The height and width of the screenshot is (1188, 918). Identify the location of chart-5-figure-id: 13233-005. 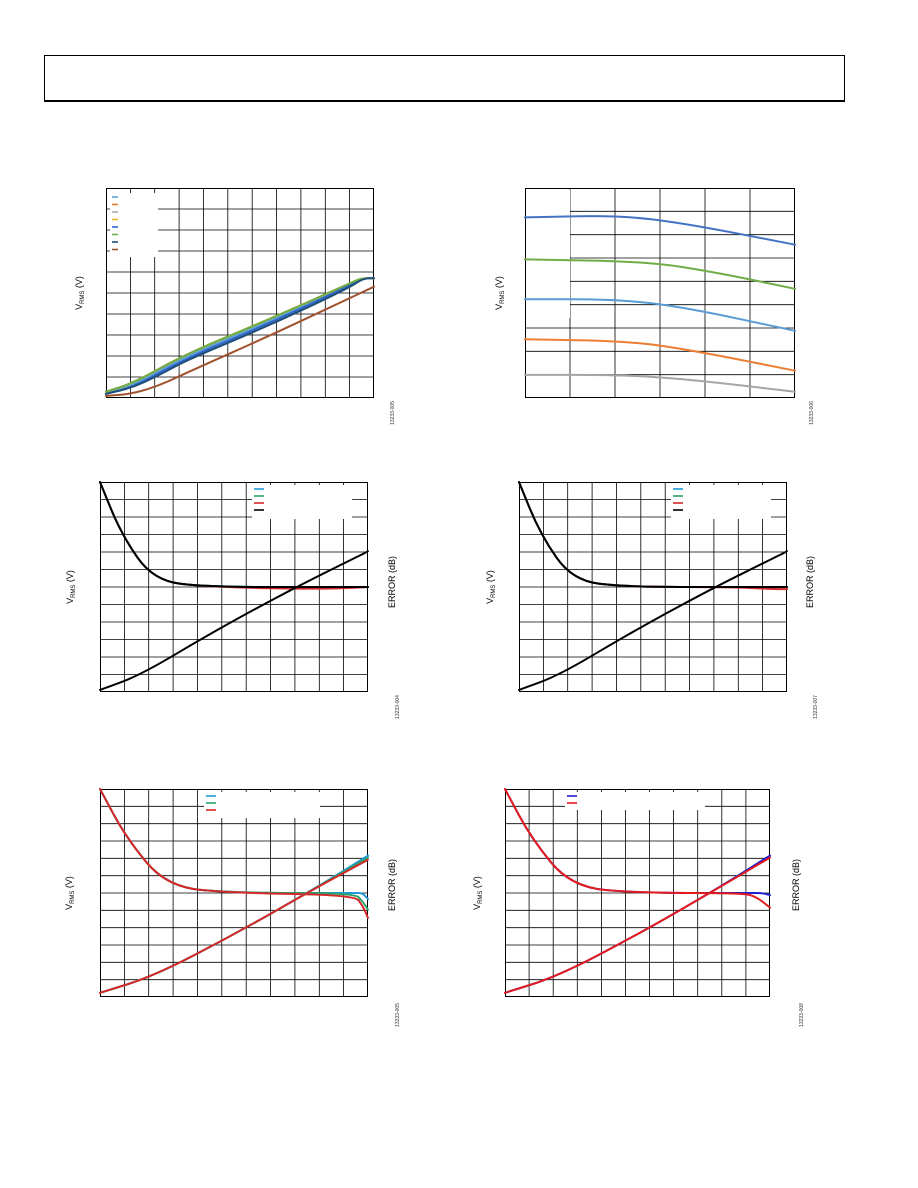
(398, 1015).